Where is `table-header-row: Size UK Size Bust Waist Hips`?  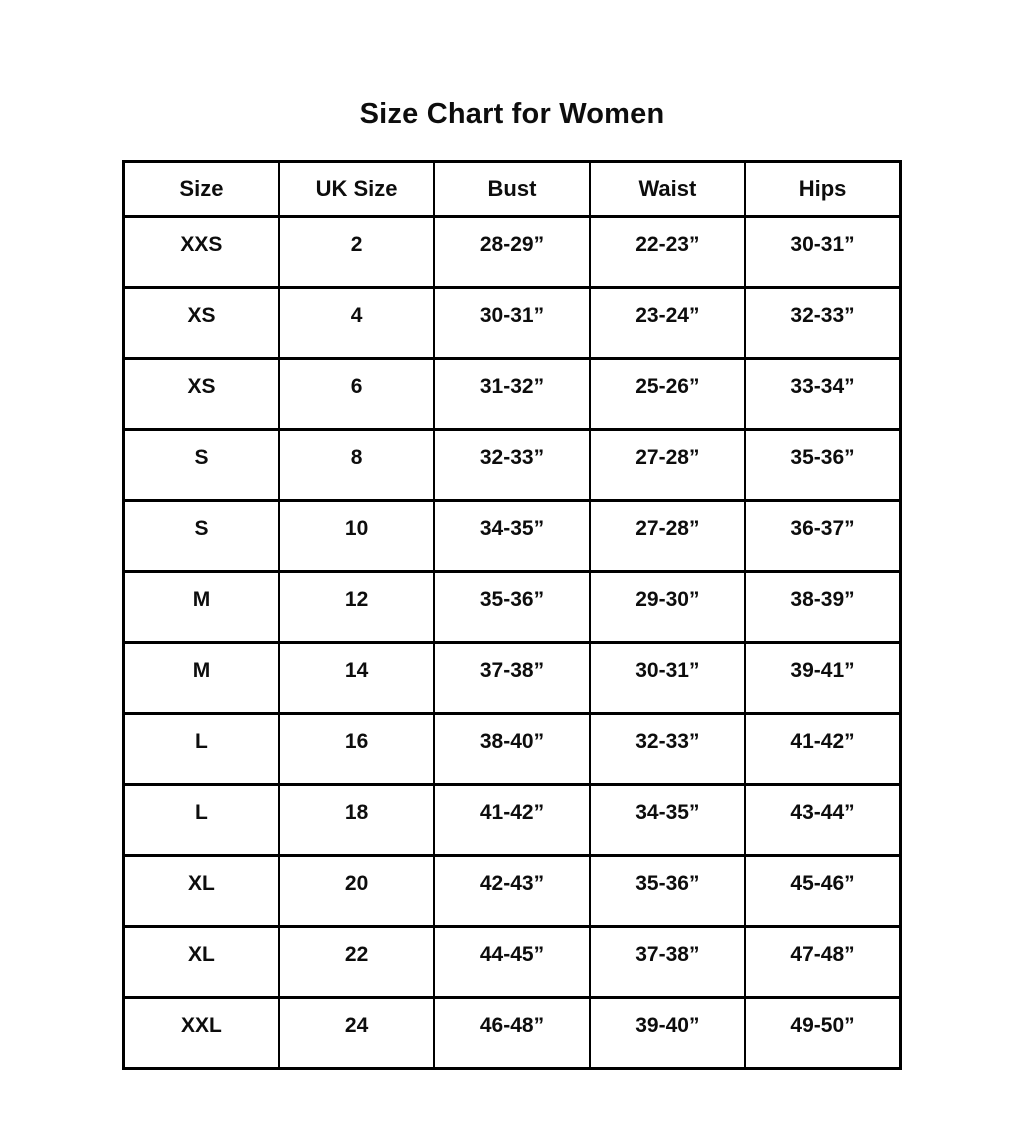
table-header-row: Size UK Size Bust Waist Hips is located at coordinates (512, 189).